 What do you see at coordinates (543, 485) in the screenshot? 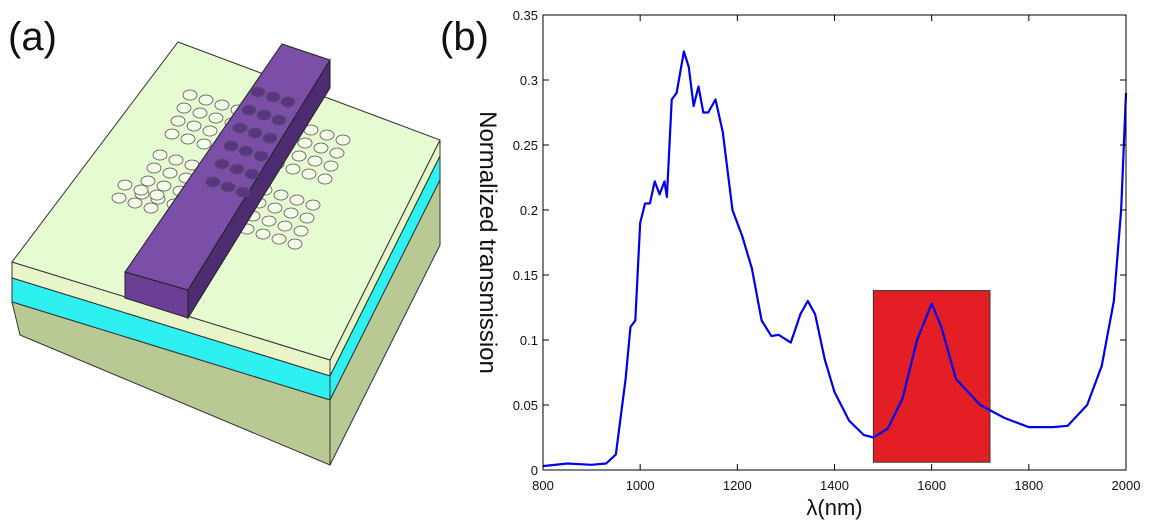
I see `x-tick-label: 800` at bounding box center [543, 485].